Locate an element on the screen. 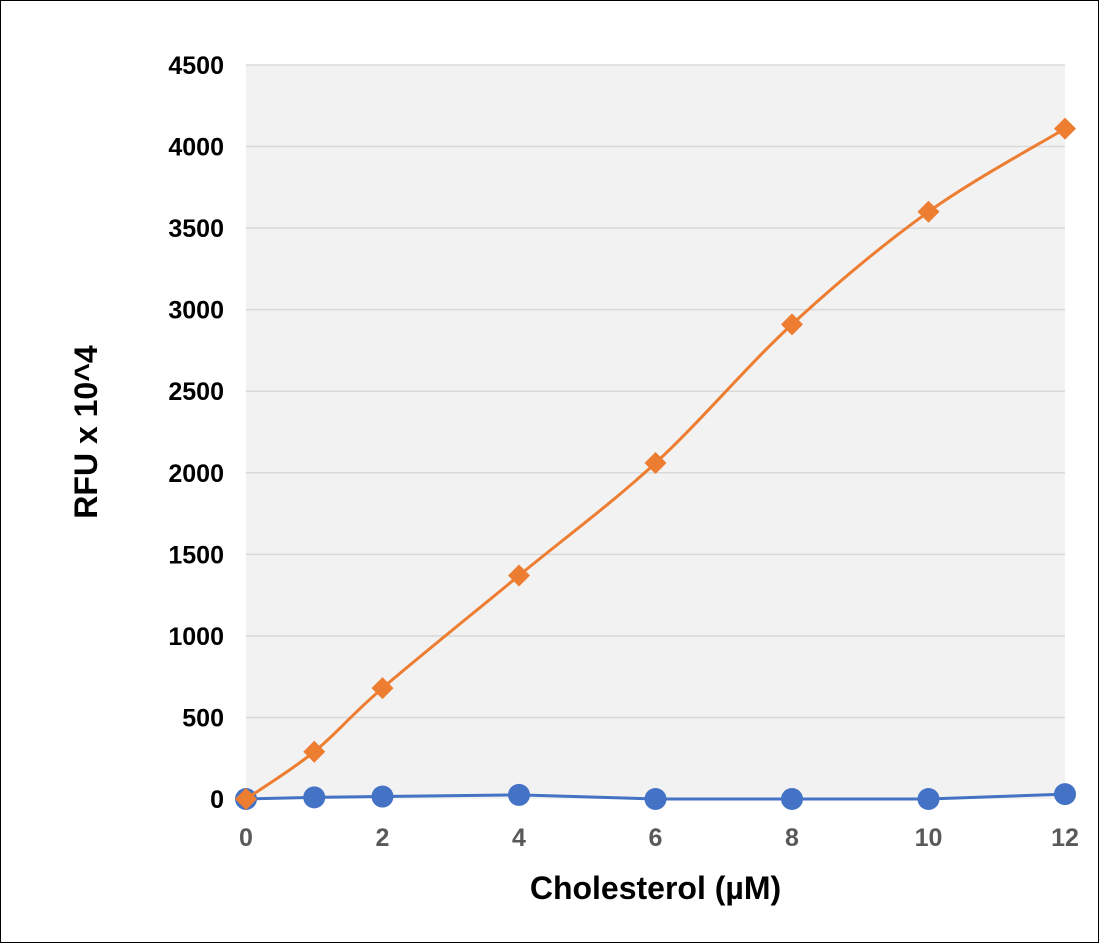  x-tick-label: 10 is located at coordinates (929, 838).